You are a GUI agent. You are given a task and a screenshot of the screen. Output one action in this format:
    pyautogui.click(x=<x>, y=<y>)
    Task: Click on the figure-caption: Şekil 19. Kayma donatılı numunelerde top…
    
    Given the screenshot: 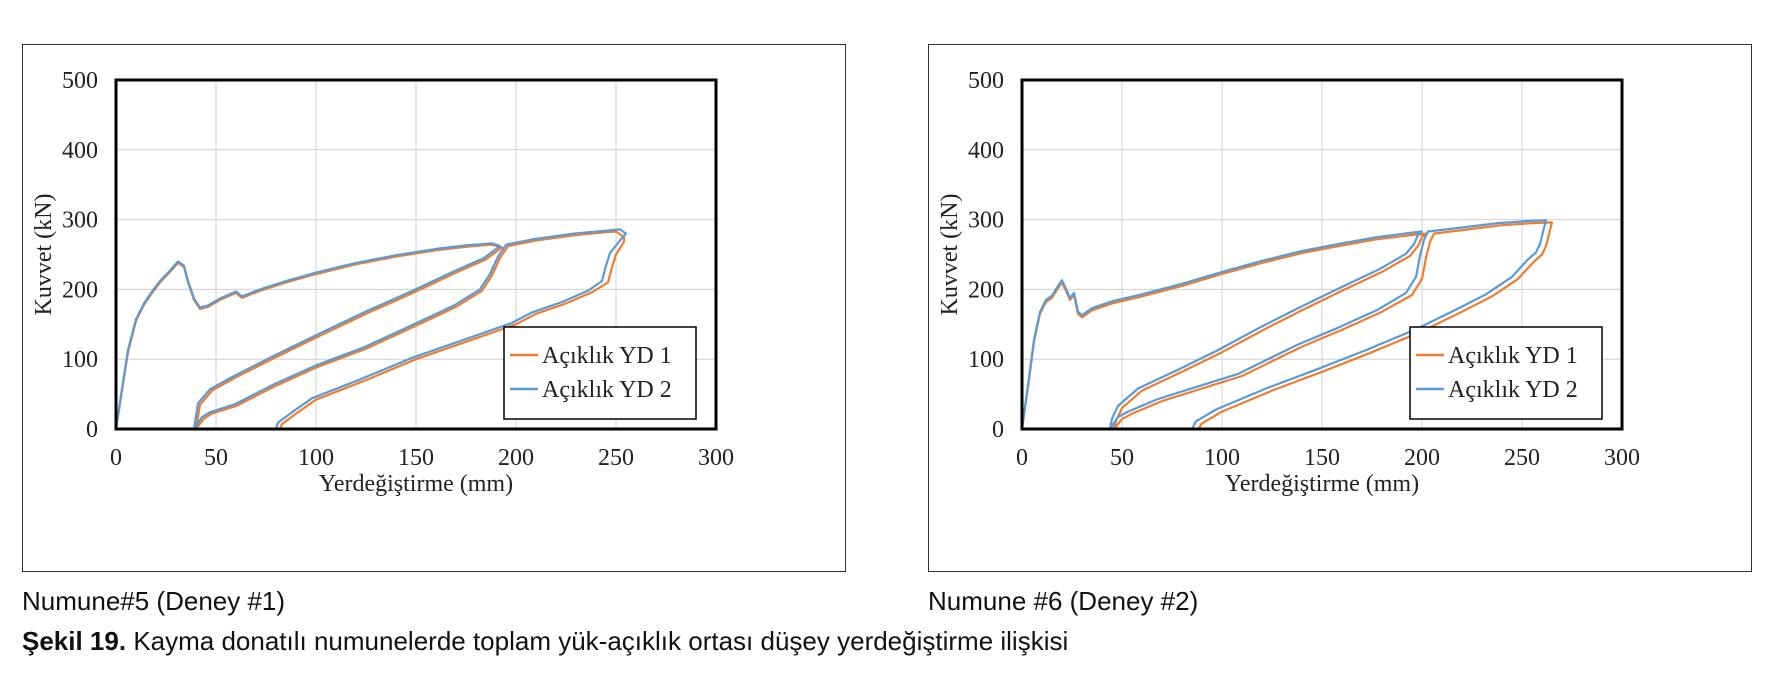 What is the action you would take?
    pyautogui.click(x=545, y=641)
    